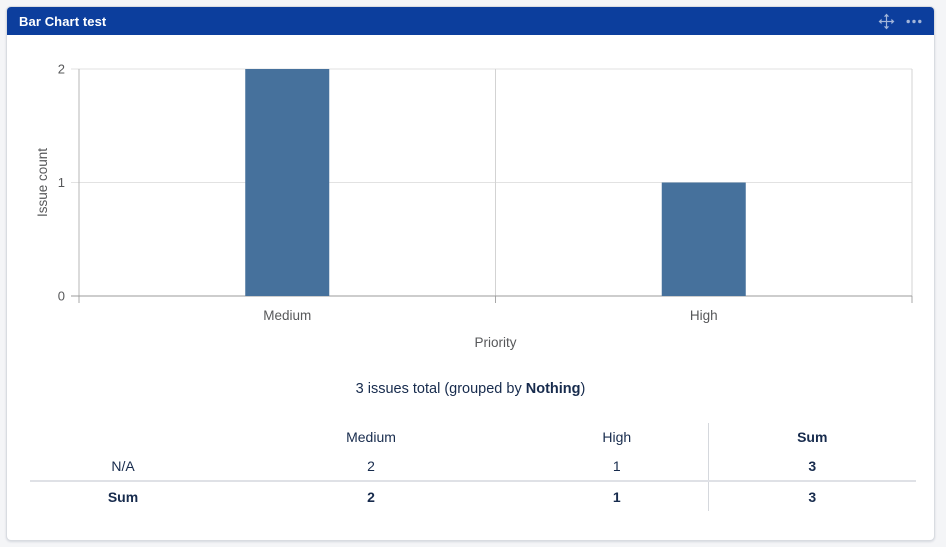 The image size is (946, 547). I want to click on gadget-title: Bar Chart test, so click(63, 21).